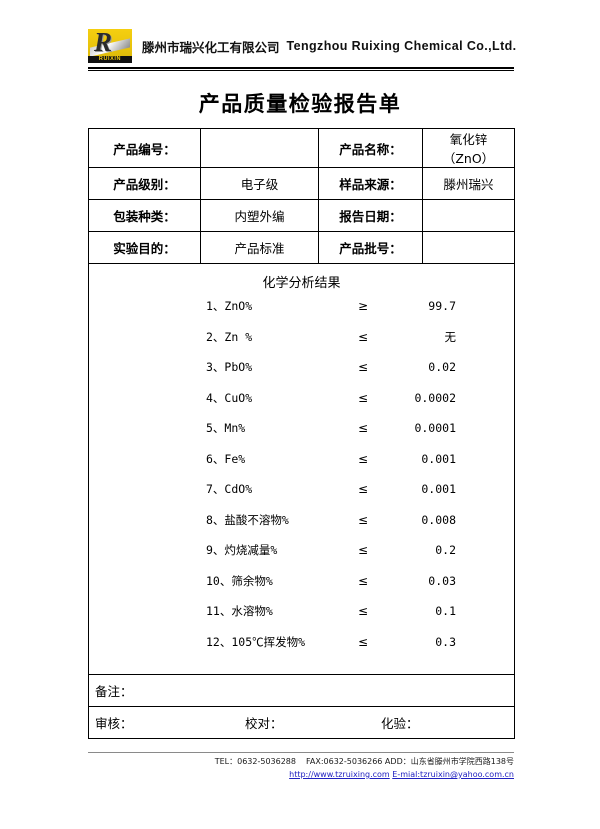 Image resolution: width=600 pixels, height=829 pixels. Describe the element at coordinates (144, 247) in the screenshot. I see `field-label-test-purpose: 实验目的：` at that location.